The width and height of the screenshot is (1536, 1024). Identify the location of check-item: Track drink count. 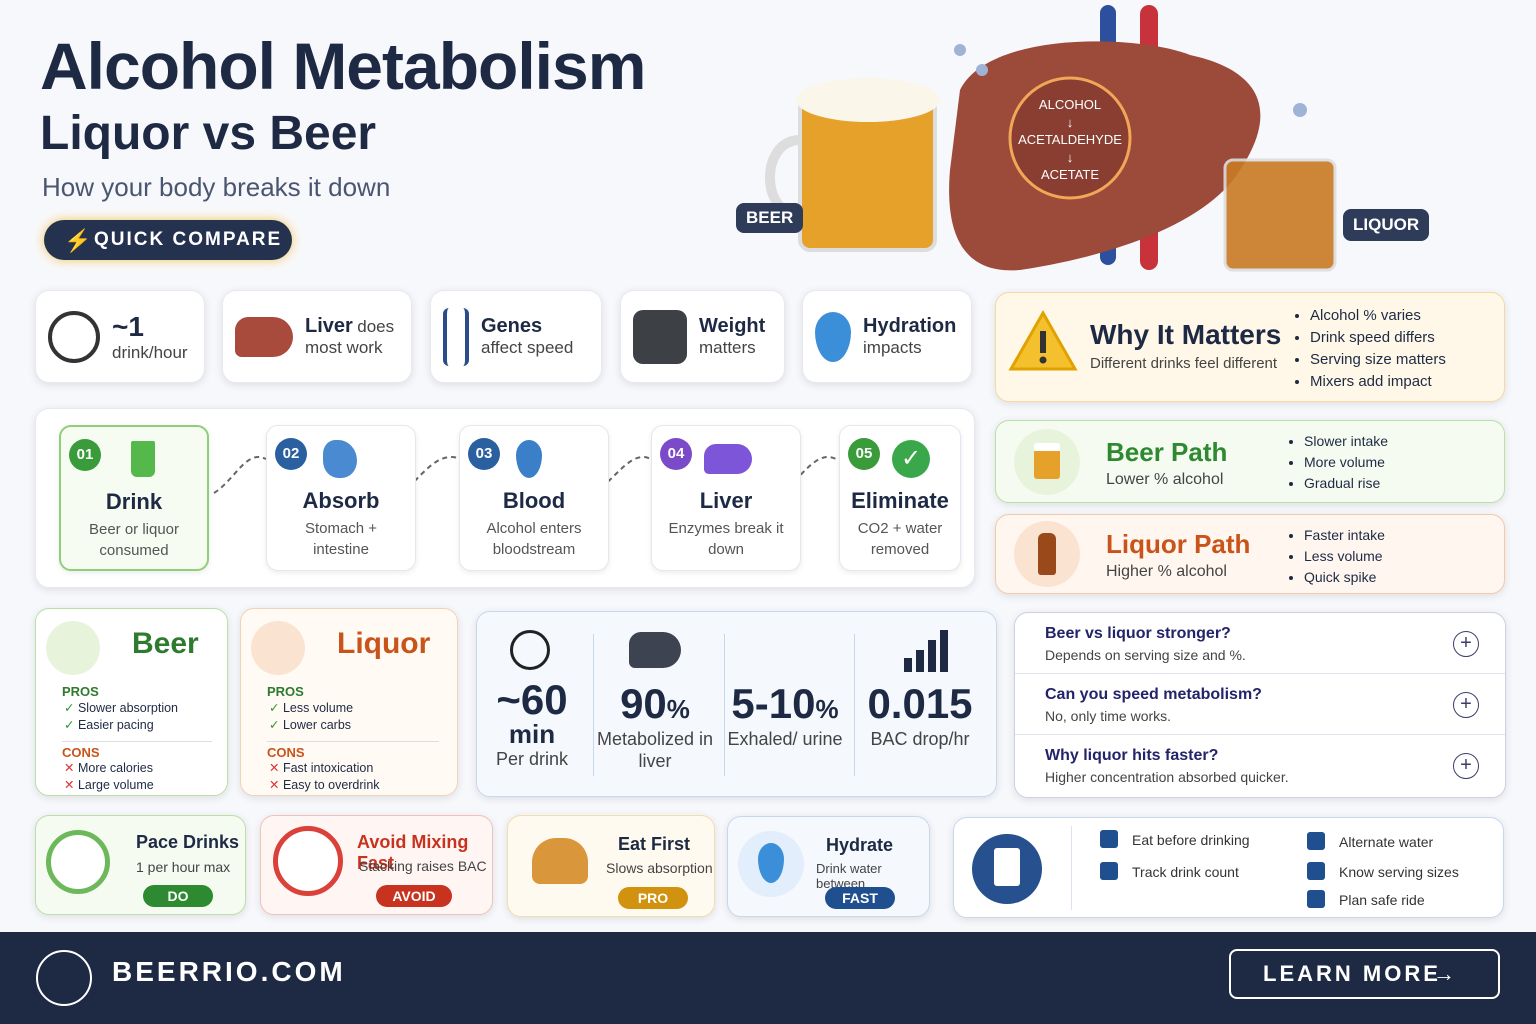
(1169, 871).